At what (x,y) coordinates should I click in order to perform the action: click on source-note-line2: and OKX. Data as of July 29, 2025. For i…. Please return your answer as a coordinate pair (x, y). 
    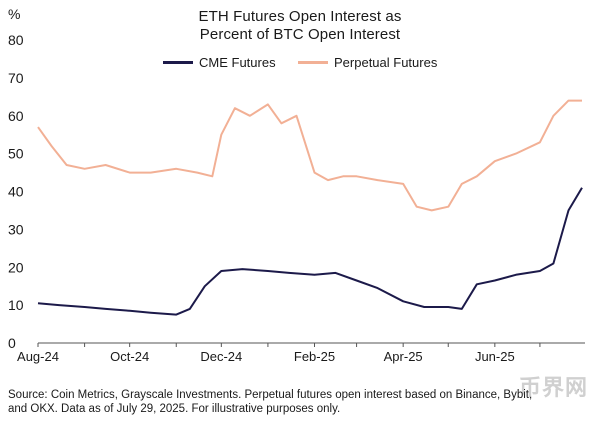
    Looking at the image, I should click on (174, 409).